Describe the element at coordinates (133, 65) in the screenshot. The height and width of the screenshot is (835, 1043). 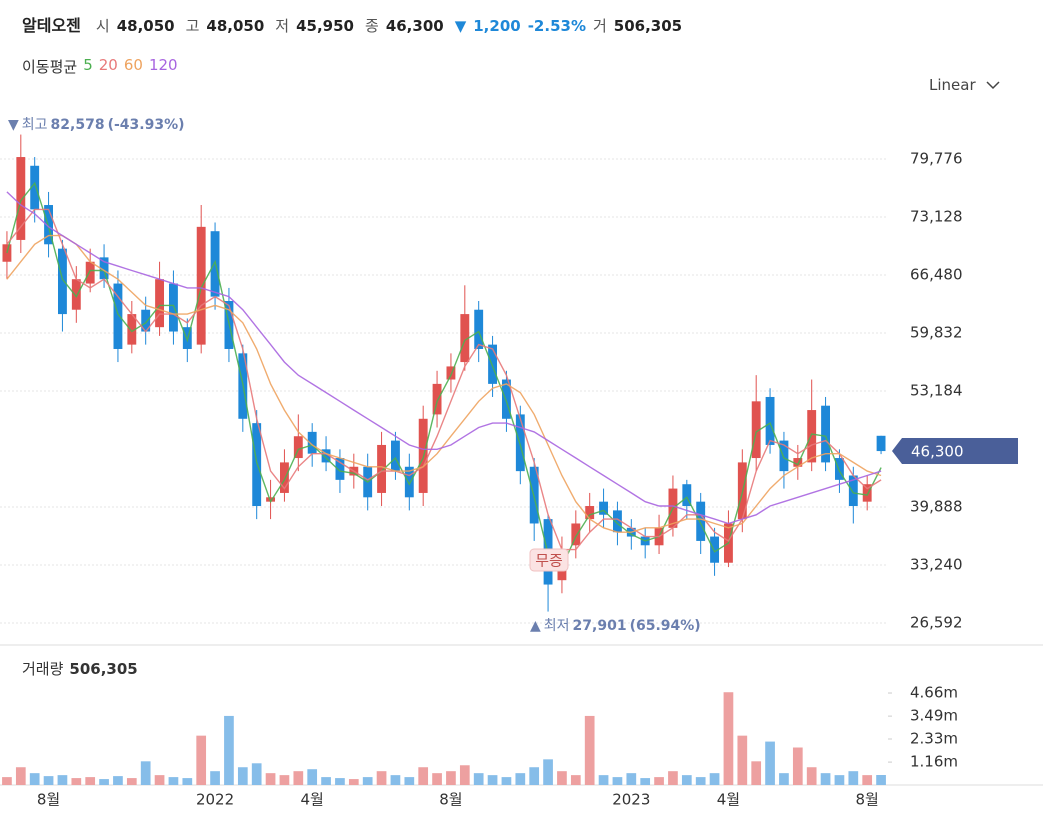
I see `ma-legend-entry: 60` at that location.